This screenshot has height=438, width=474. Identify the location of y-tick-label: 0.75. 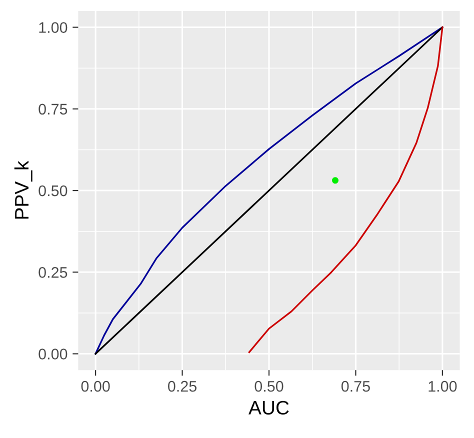
(53, 109).